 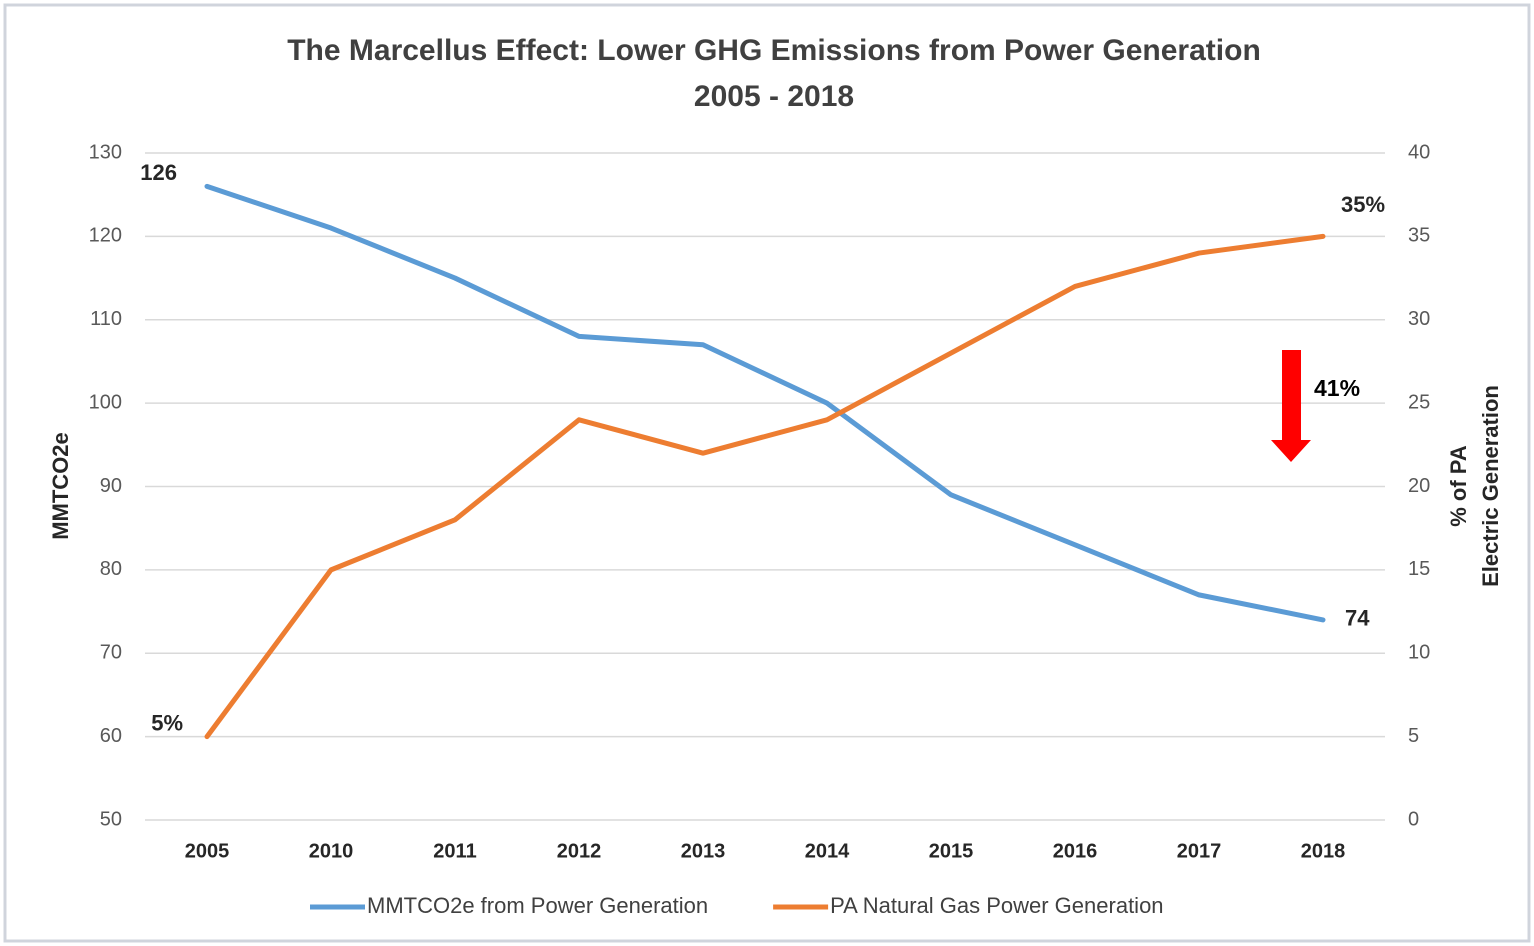 What do you see at coordinates (951, 851) in the screenshot?
I see `x-tick-label: 2015` at bounding box center [951, 851].